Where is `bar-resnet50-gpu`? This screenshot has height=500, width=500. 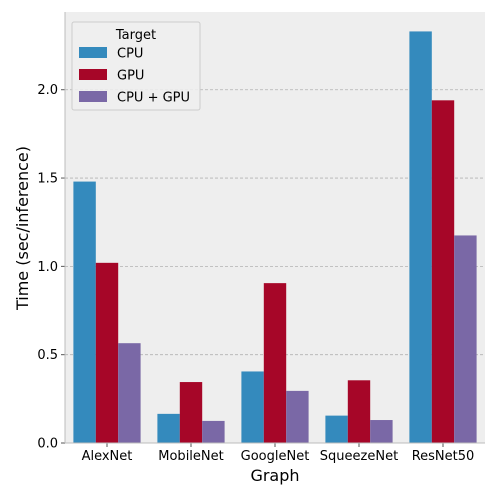
bar-resnet50-gpu is located at coordinates (443, 271).